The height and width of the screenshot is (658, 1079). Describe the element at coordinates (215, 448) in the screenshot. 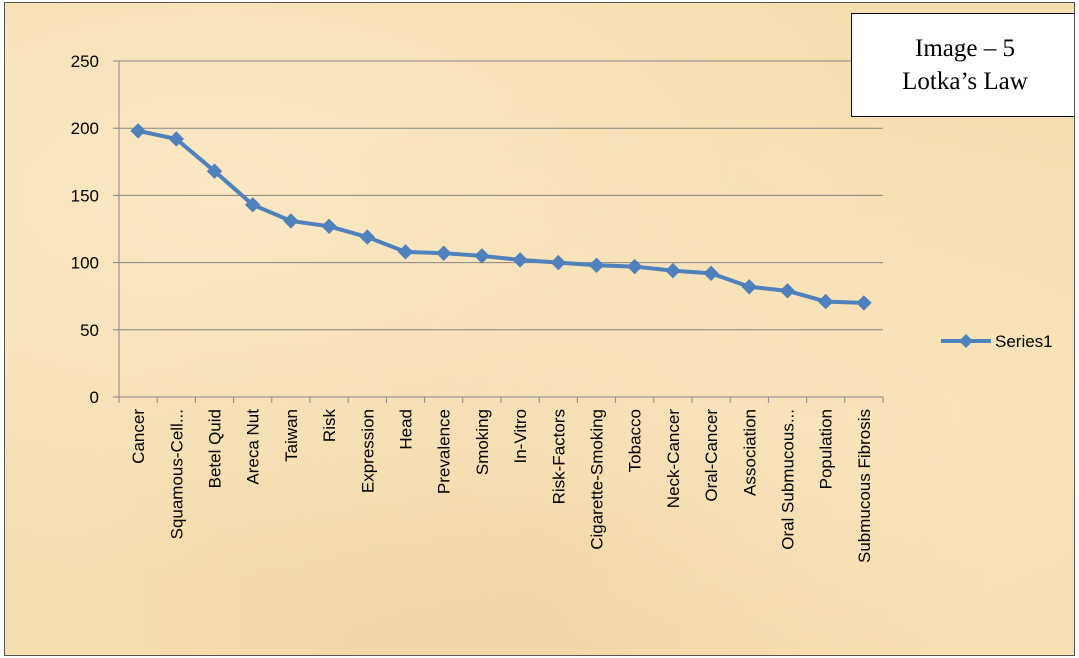

I see `x-tick-label: Betel Quid` at that location.